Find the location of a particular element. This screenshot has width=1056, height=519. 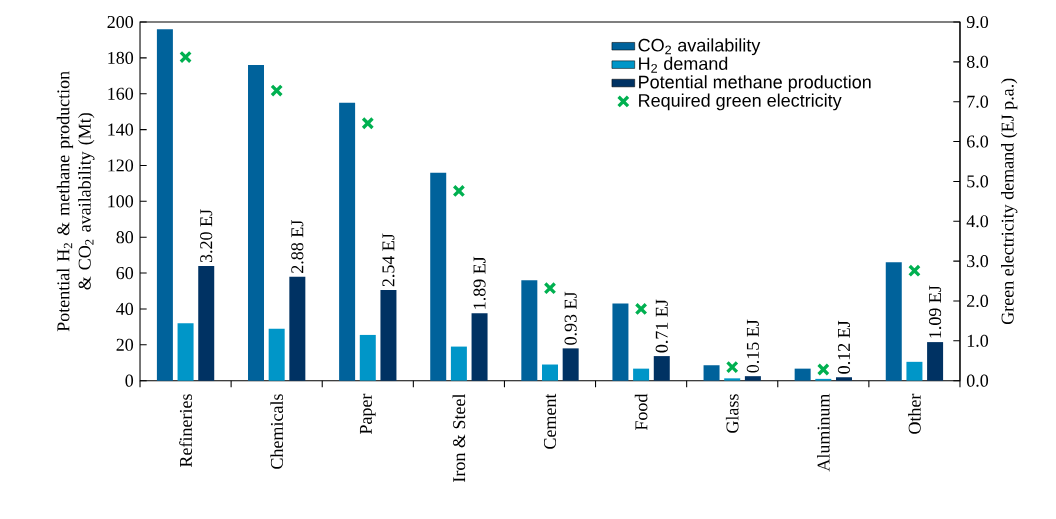

annotation: 1.89 EJ is located at coordinates (479, 282).